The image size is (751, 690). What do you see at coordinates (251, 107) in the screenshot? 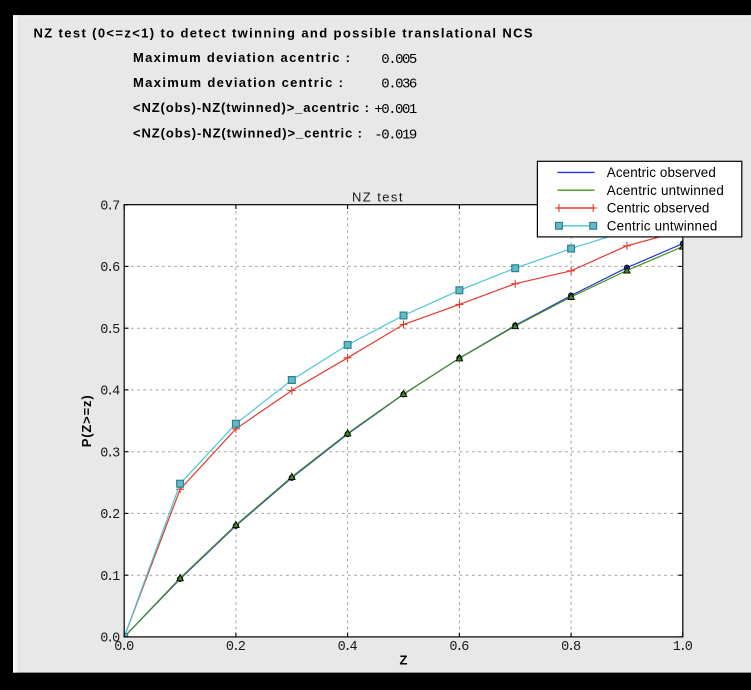
I see `svg-text:<NZ(obs)-NZ(twinned)>_acentric: <NZ(obs)-NZ(twinned)>_acentric :` at bounding box center [251, 107].